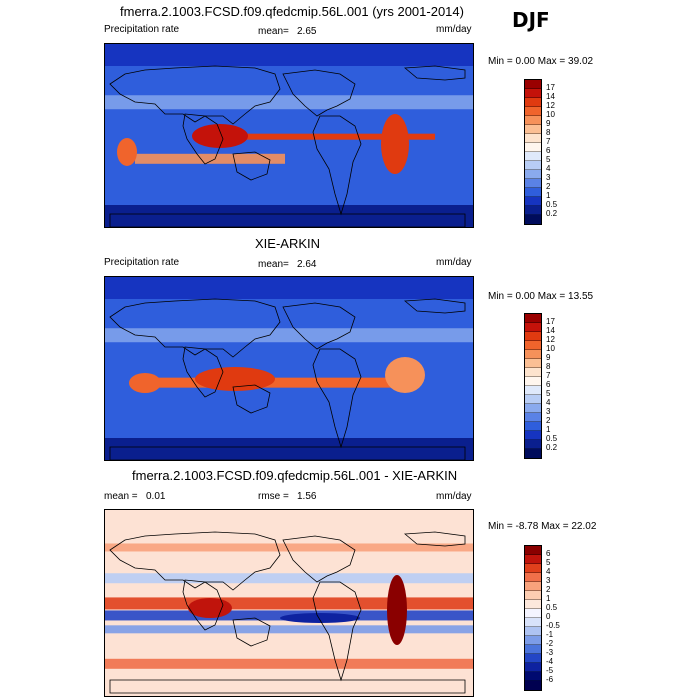 The image size is (700, 700). Describe the element at coordinates (548, 141) in the screenshot. I see `colorbar-tick-label: 7` at that location.